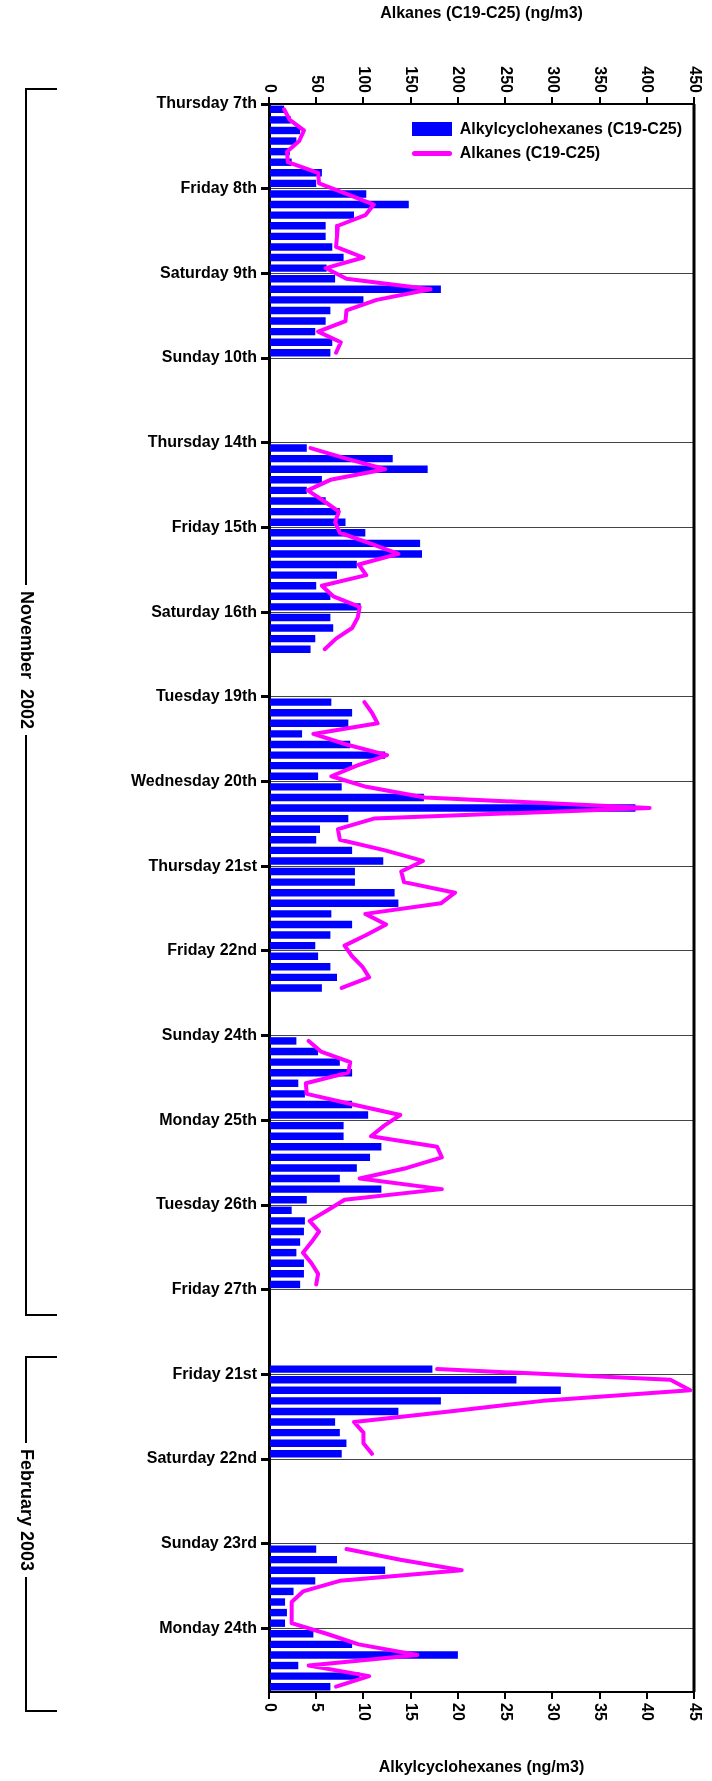 The image size is (712, 1781). Describe the element at coordinates (201, 1458) in the screenshot. I see `y-tick-label: Saturday 22nd` at that location.